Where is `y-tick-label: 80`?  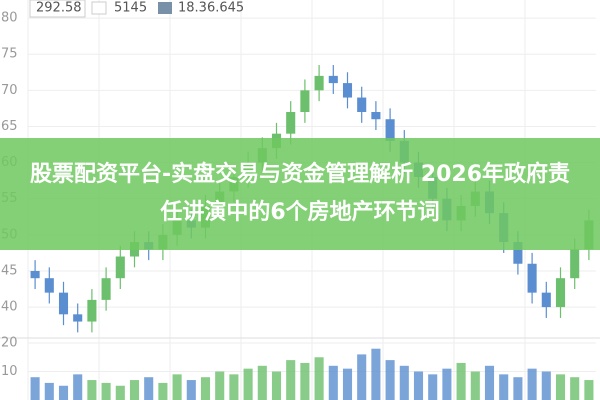
y-tick-label: 80 is located at coordinates (9, 18).